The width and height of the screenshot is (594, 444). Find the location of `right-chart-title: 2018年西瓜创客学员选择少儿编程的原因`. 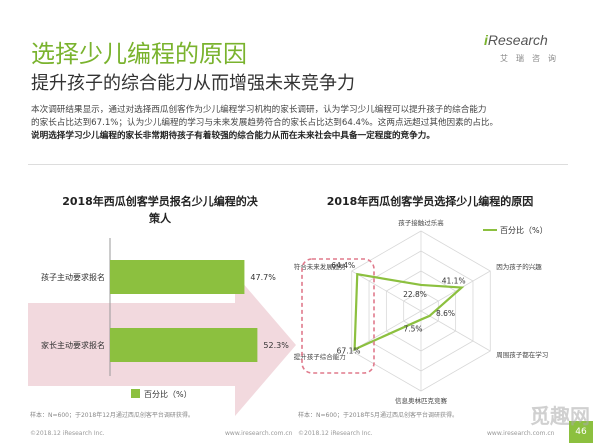

right-chart-title: 2018年西瓜创客学员选择少儿编程的原因 is located at coordinates (430, 201).